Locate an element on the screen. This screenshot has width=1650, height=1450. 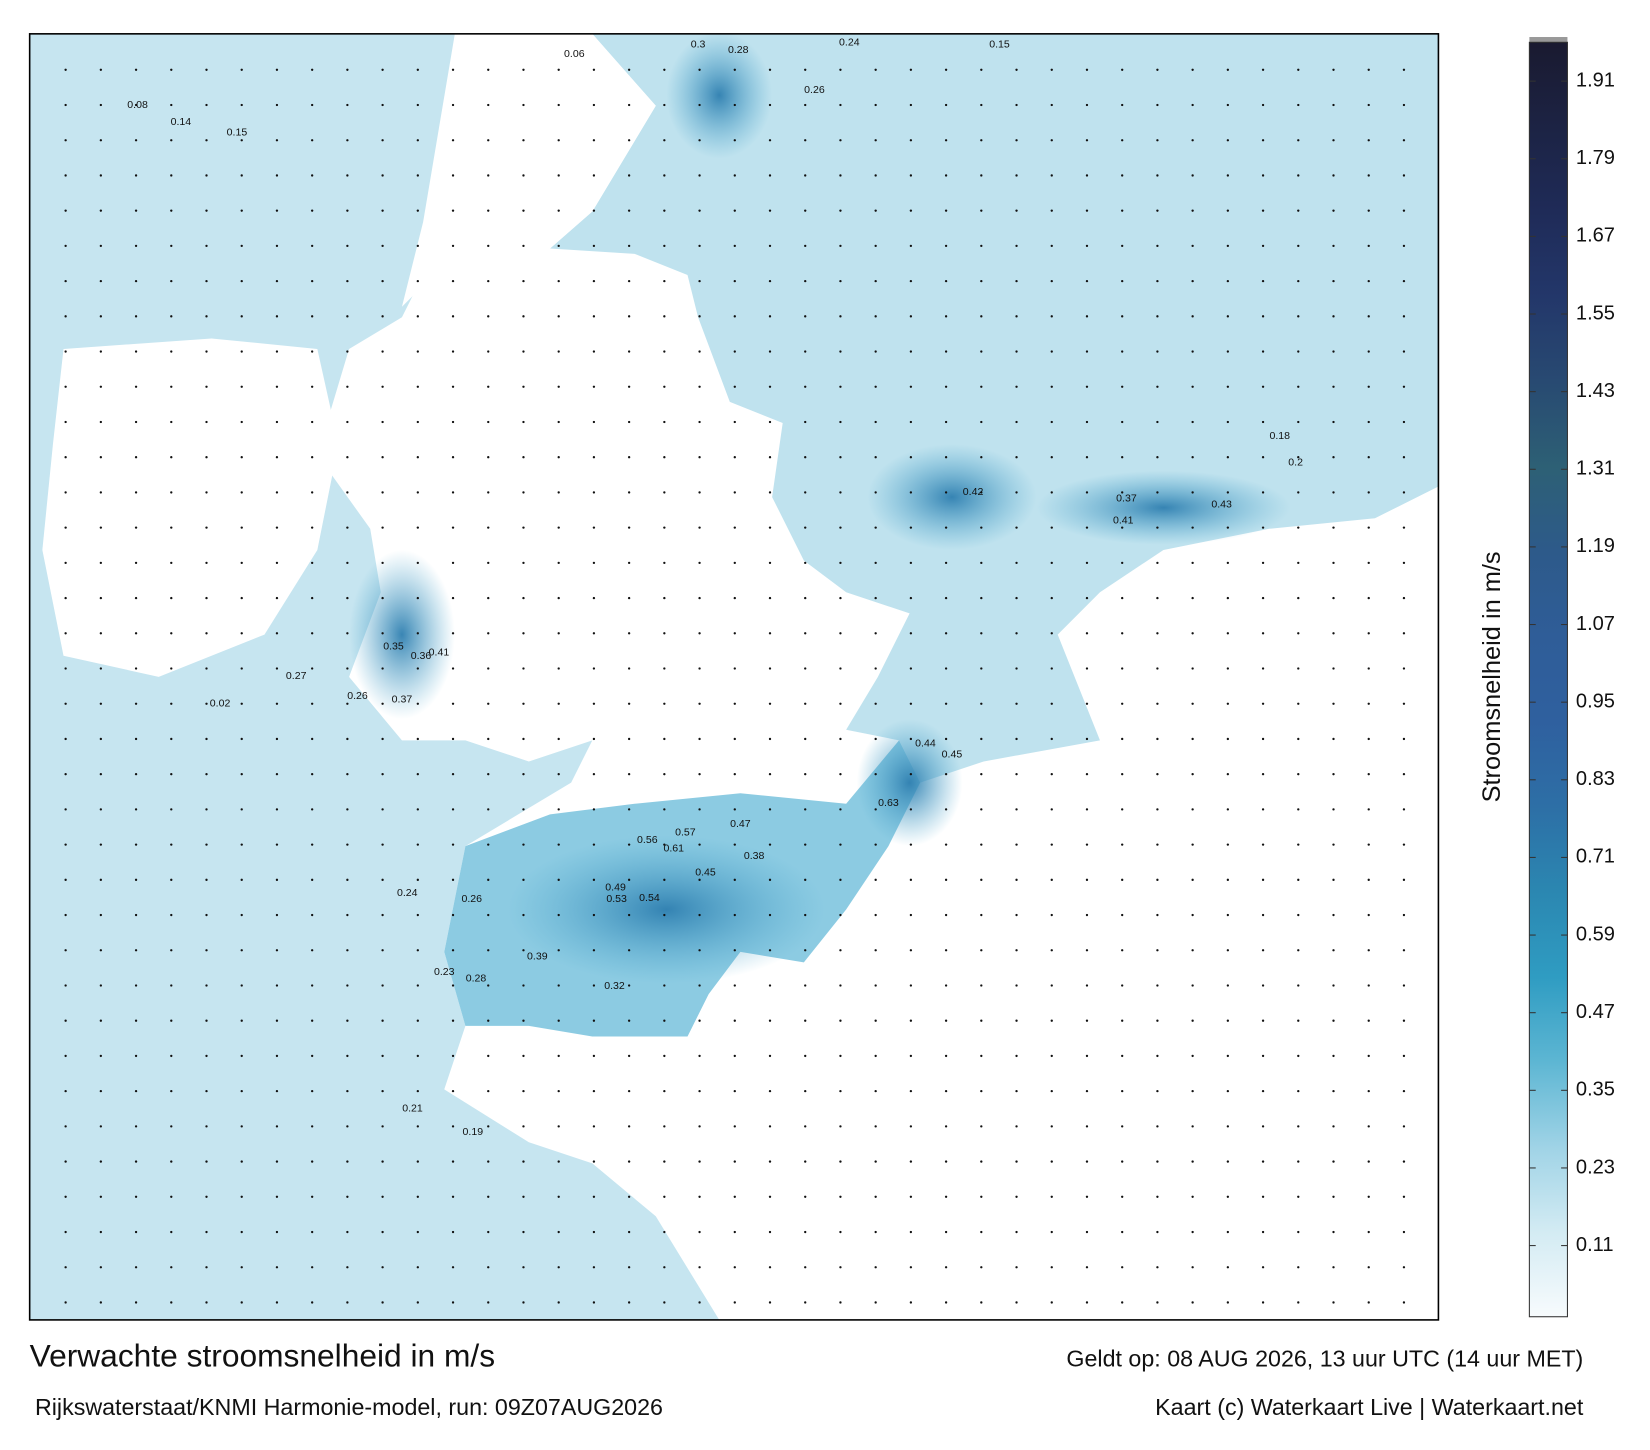
speed-label: 0.28 is located at coordinates (738, 50).